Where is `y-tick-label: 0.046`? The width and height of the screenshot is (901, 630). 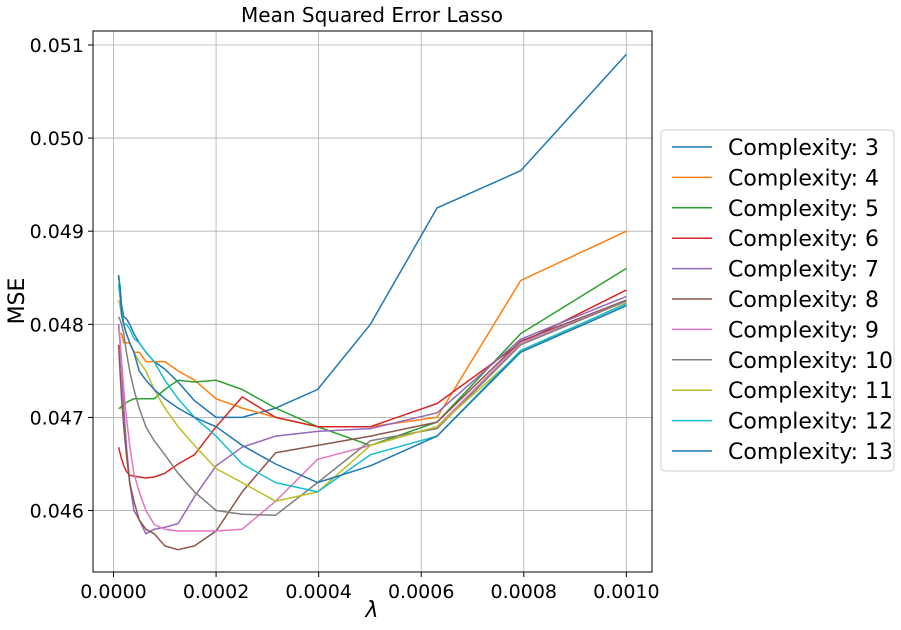 y-tick-label: 0.046 is located at coordinates (57, 512).